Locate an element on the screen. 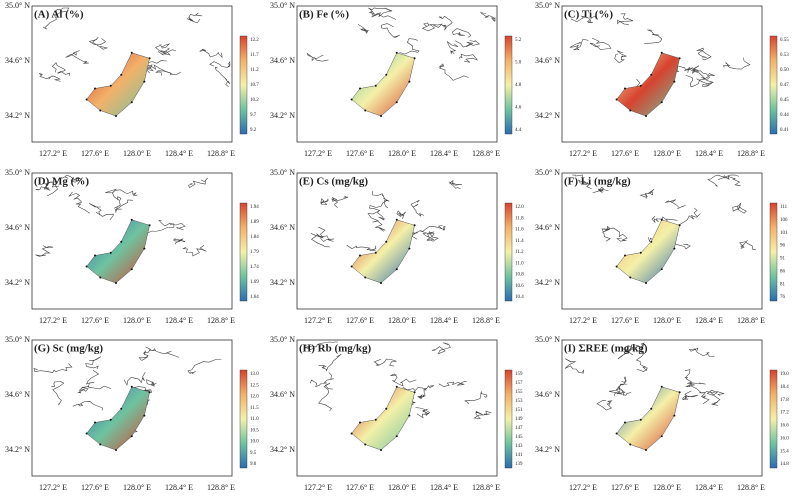 The height and width of the screenshot is (501, 795). x-tick-label: 128.8° E is located at coordinates (486, 487).